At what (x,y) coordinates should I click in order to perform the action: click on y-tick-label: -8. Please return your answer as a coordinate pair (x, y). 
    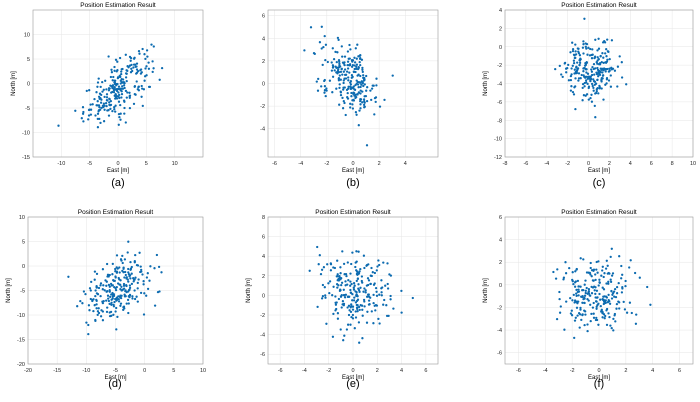
    Looking at the image, I should click on (499, 121).